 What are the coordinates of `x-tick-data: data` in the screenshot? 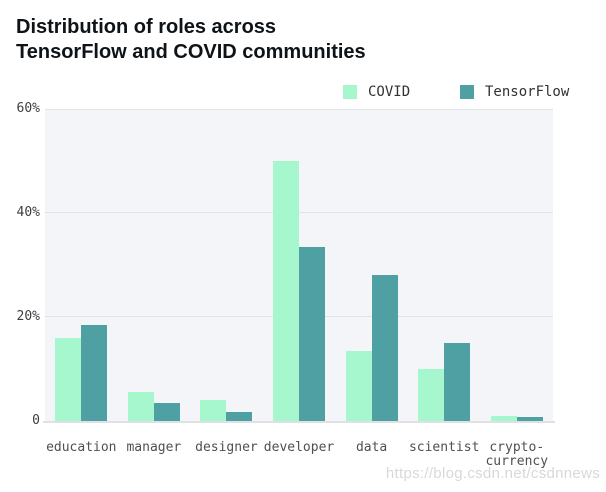 It's located at (371, 447).